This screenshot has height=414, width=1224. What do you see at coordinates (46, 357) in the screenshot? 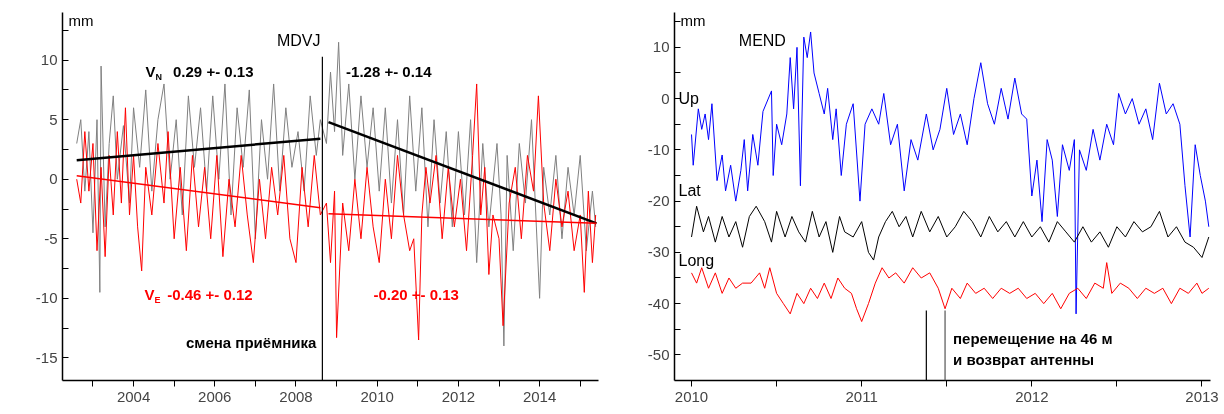
I see `y-tick-label: -15` at bounding box center [46, 357].